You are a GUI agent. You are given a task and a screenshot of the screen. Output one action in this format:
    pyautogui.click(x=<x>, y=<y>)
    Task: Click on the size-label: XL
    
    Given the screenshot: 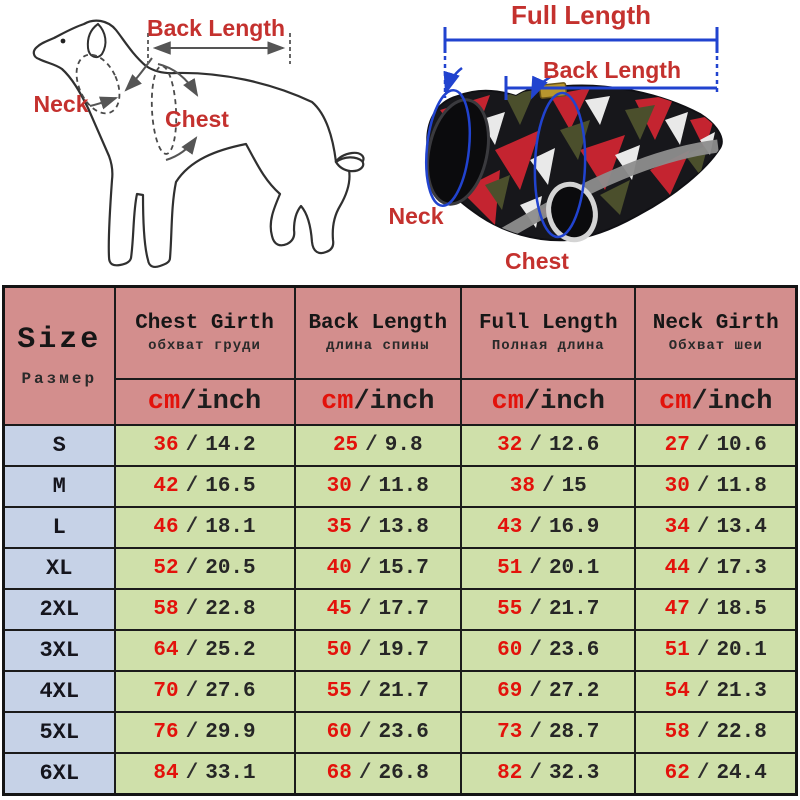 What is the action you would take?
    pyautogui.click(x=59, y=568)
    